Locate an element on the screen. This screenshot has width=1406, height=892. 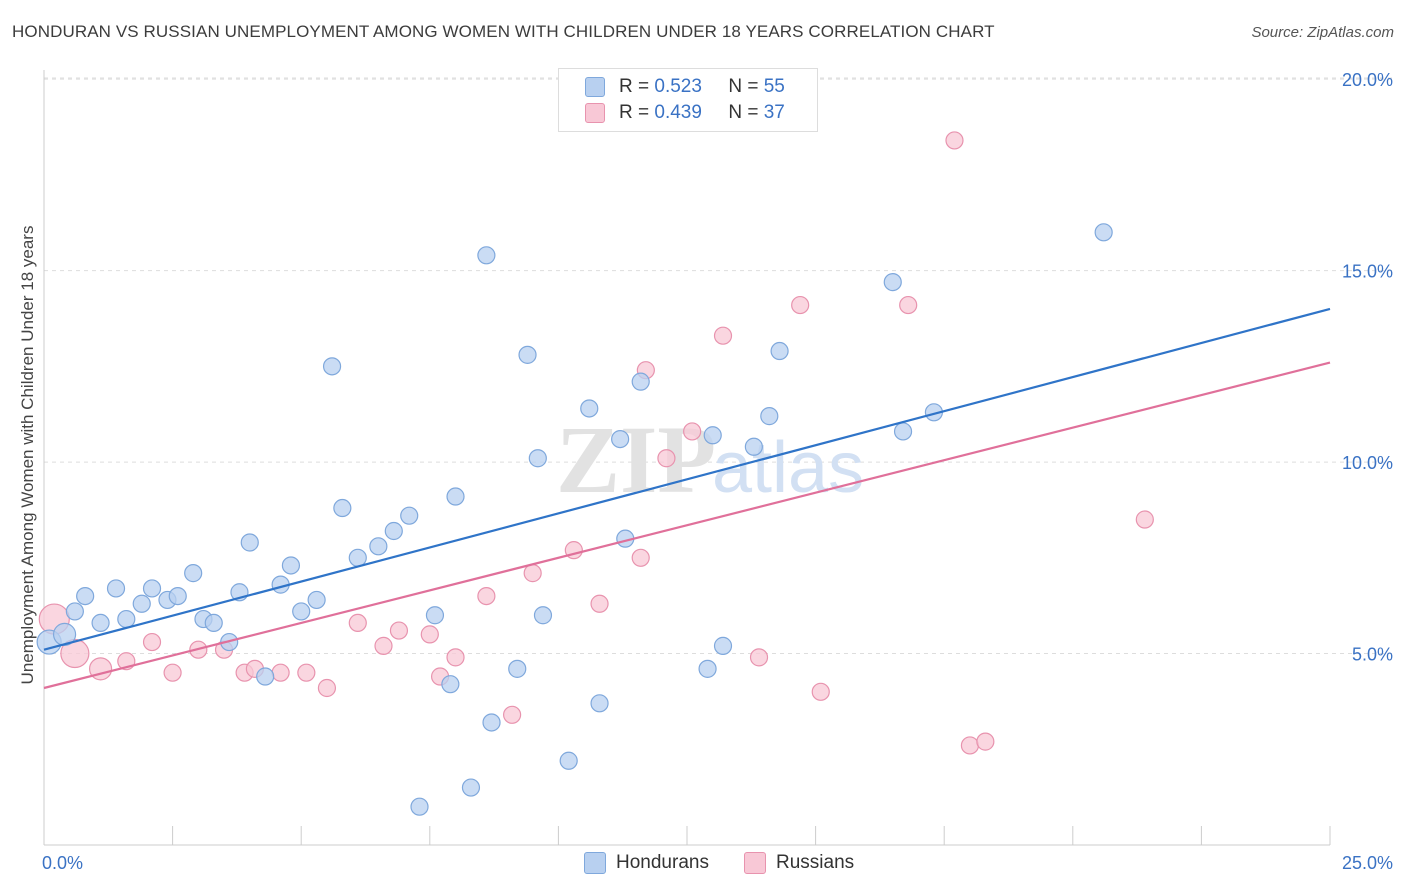
series-legend-hondurans: Hondurans is located at coordinates (646, 863).